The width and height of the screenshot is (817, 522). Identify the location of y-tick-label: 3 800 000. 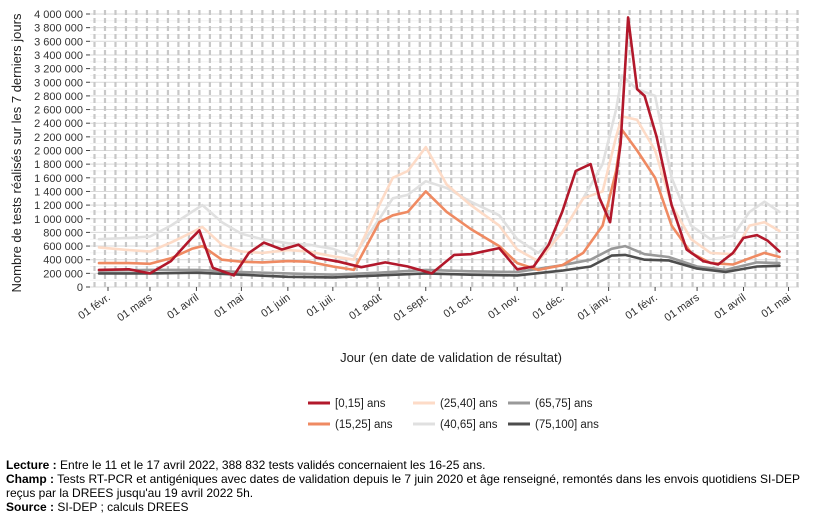
(58, 29).